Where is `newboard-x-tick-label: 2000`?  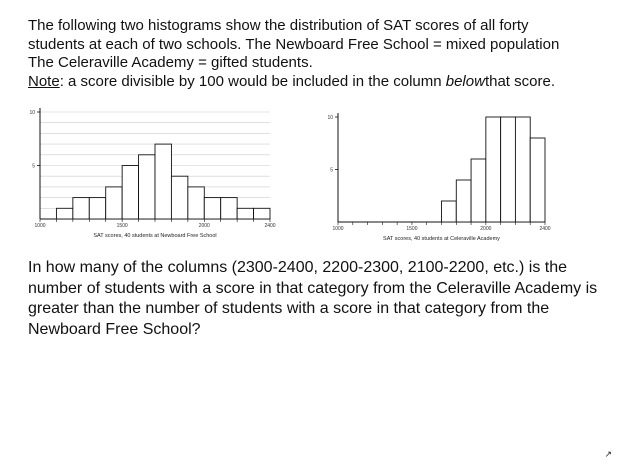 newboard-x-tick-label: 2000 is located at coordinates (204, 226).